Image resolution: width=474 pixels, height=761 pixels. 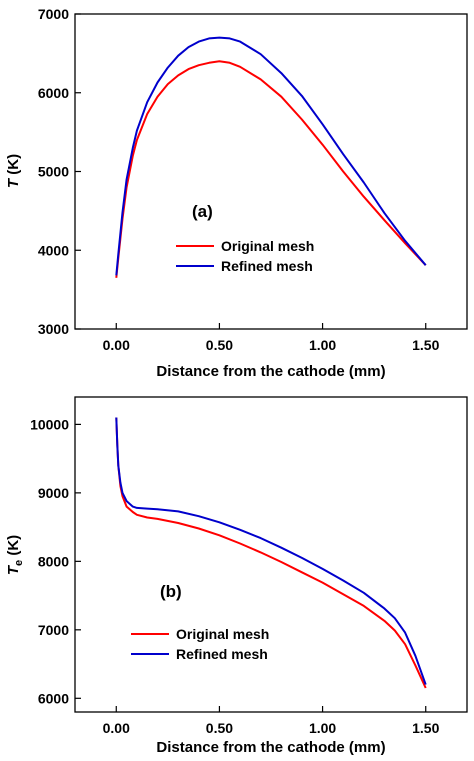 What do you see at coordinates (19, 563) in the screenshot?
I see `y-axis-title-subscript: e` at bounding box center [19, 563].